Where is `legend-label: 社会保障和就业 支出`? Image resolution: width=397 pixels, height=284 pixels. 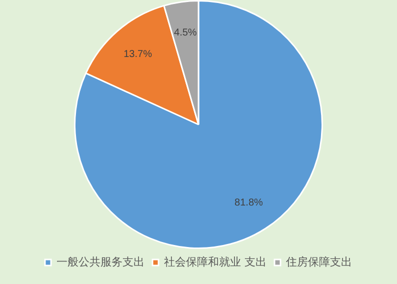 legend-label: 社会保障和就业 支出 is located at coordinates (215, 261).